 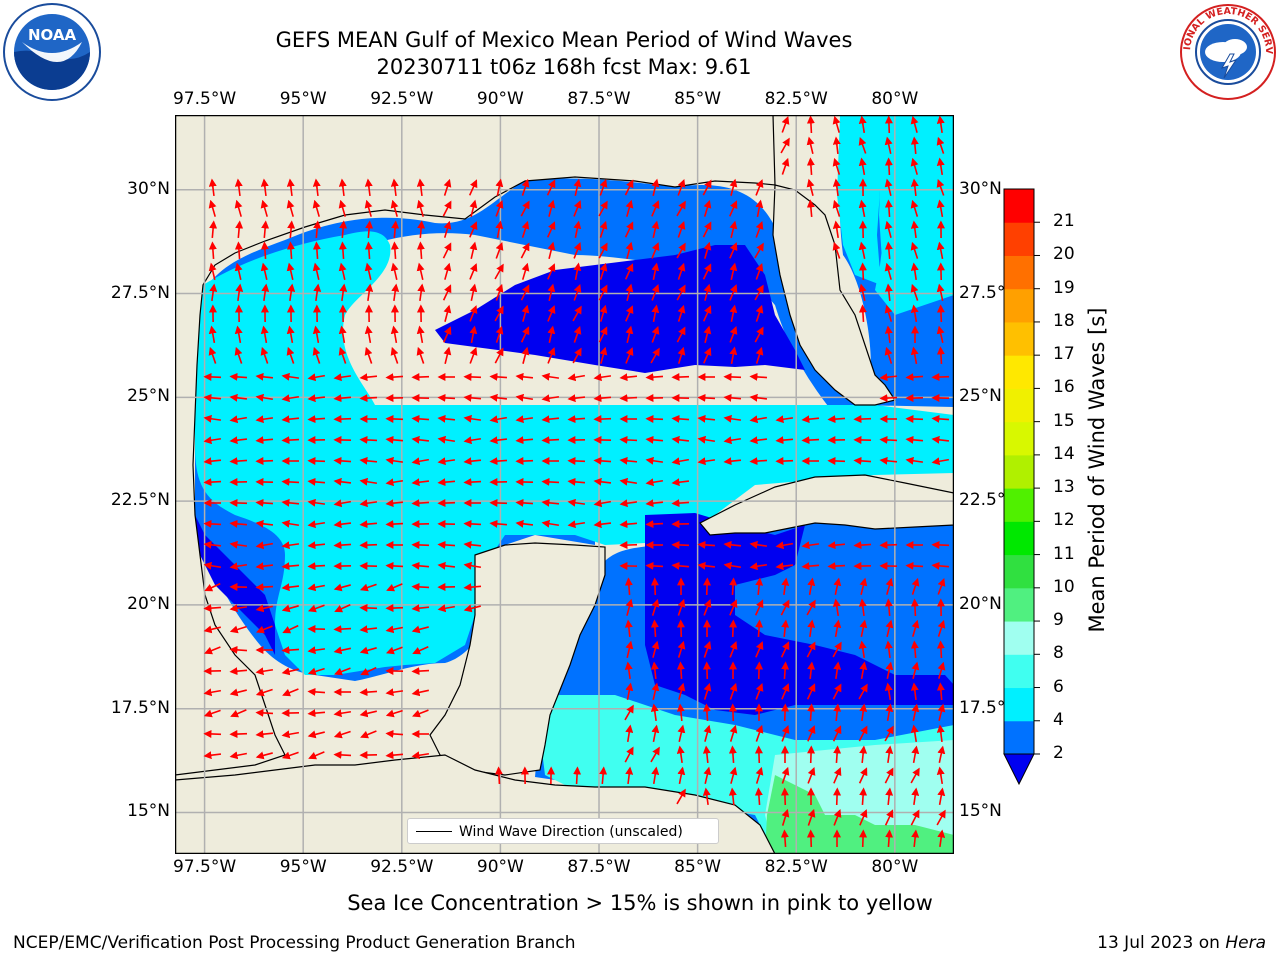 I want to click on lat-tick-label-left: 25°N, so click(x=148, y=396).